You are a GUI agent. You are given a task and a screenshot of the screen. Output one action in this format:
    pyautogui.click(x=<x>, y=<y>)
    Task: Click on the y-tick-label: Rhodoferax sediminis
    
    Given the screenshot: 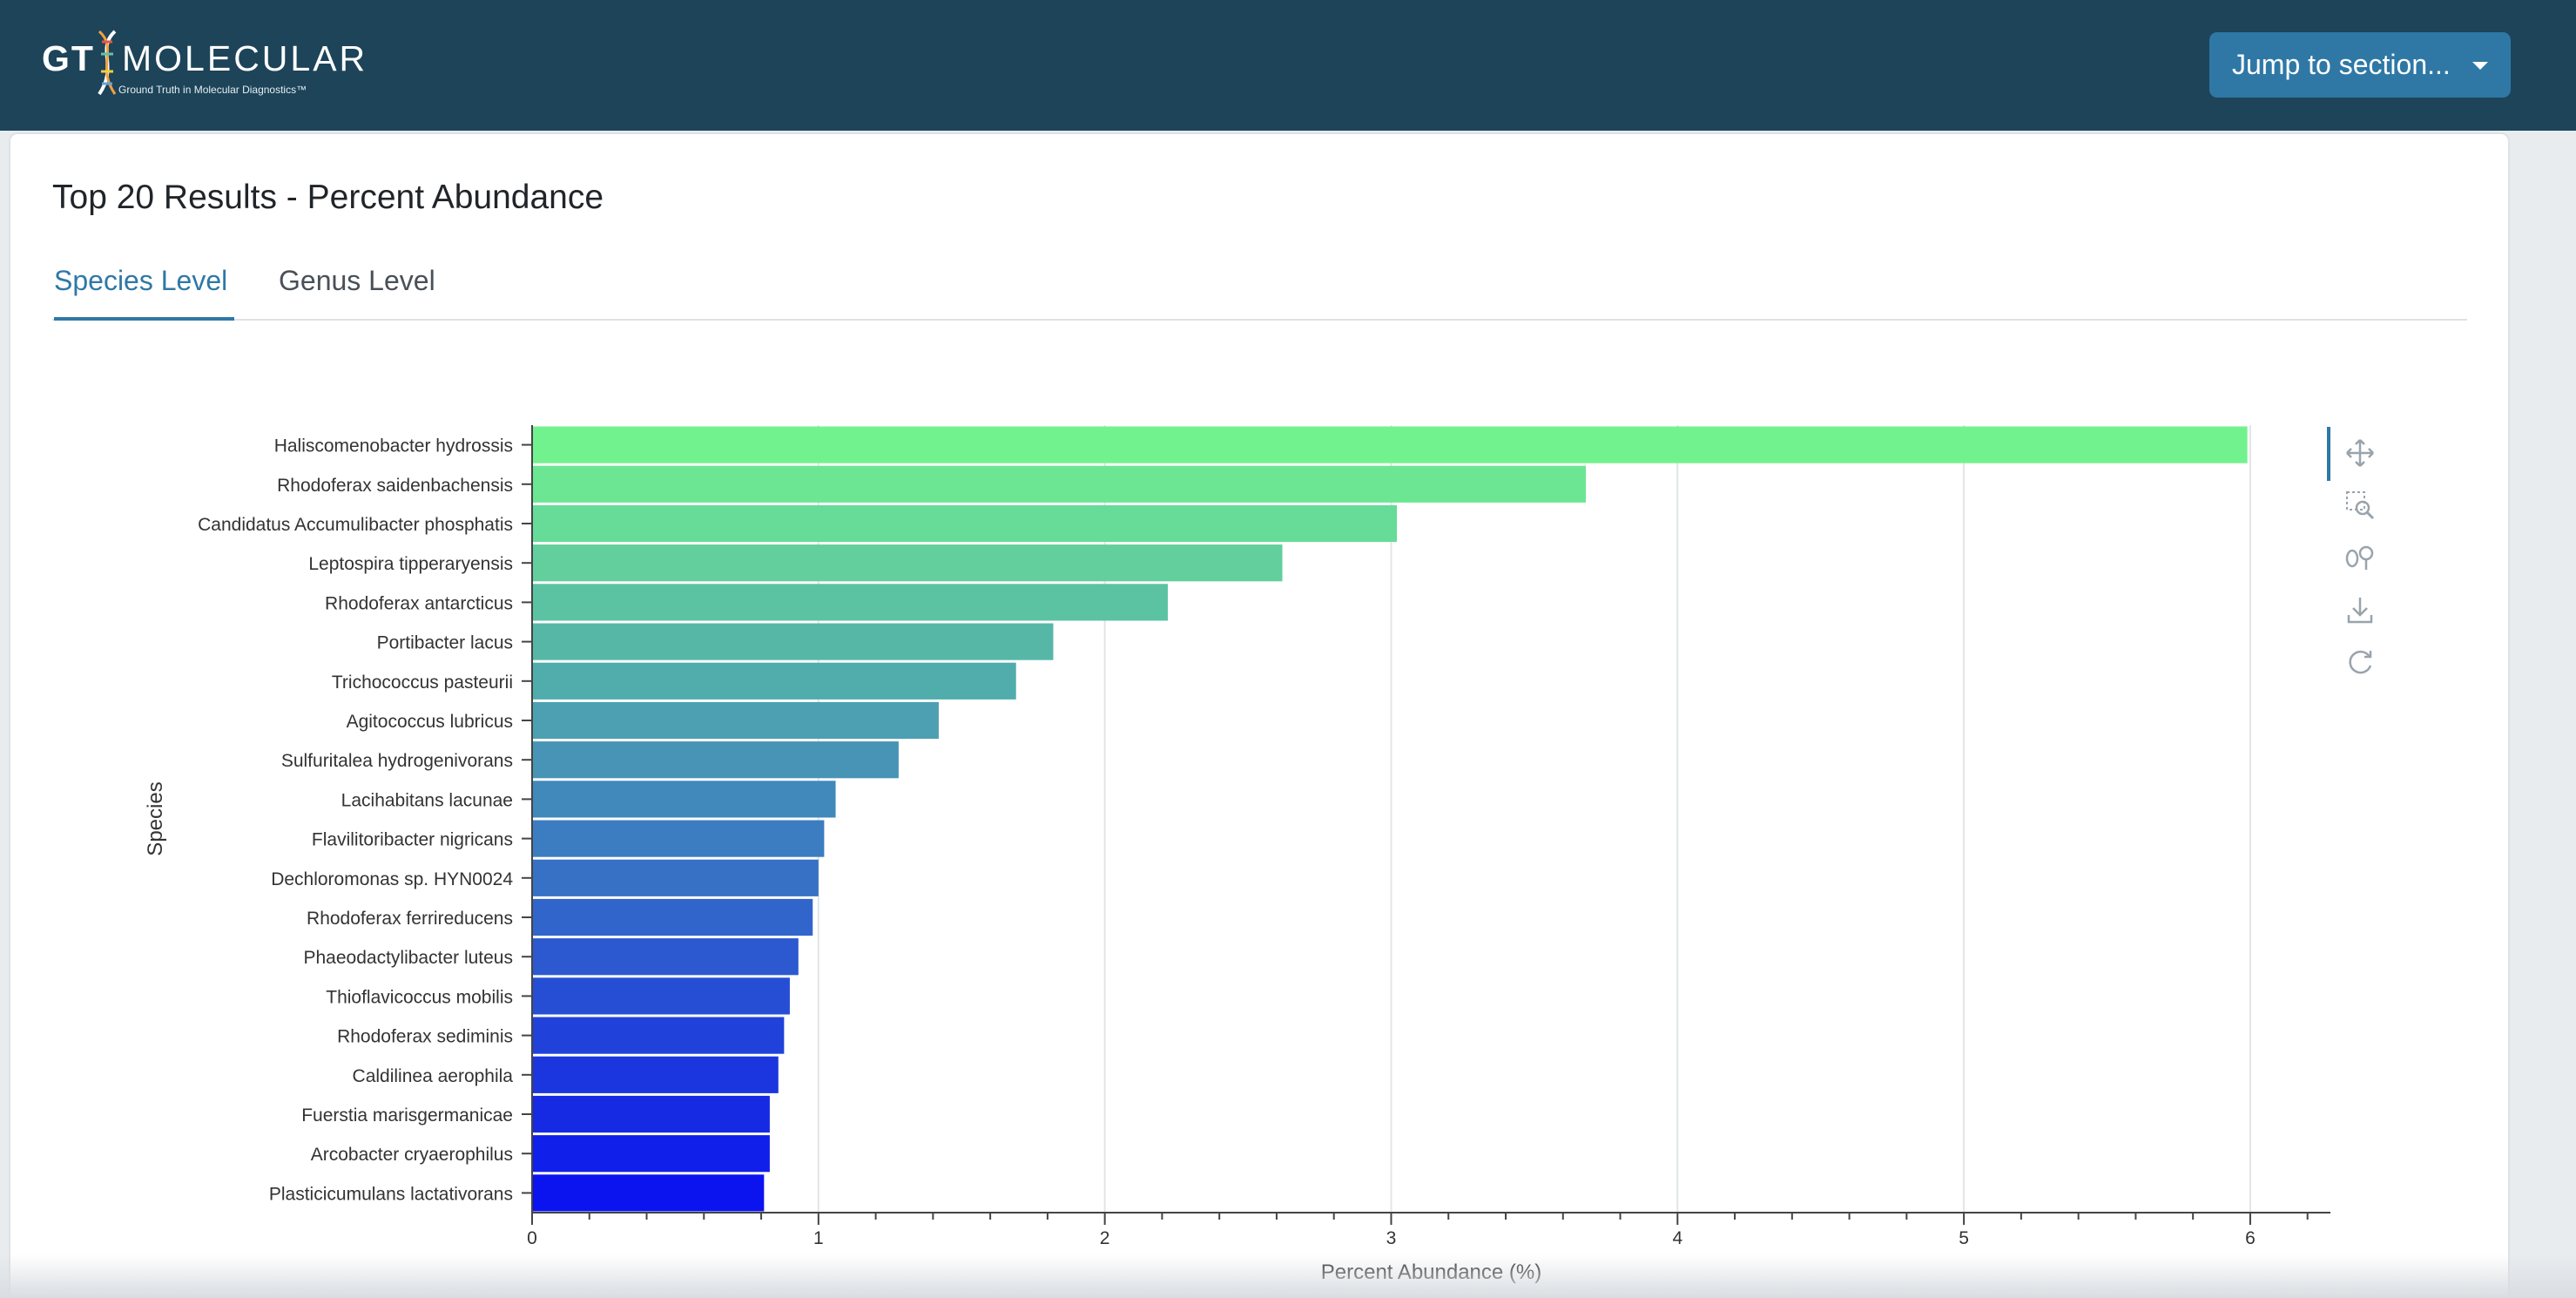 What is the action you would take?
    pyautogui.click(x=425, y=1037)
    